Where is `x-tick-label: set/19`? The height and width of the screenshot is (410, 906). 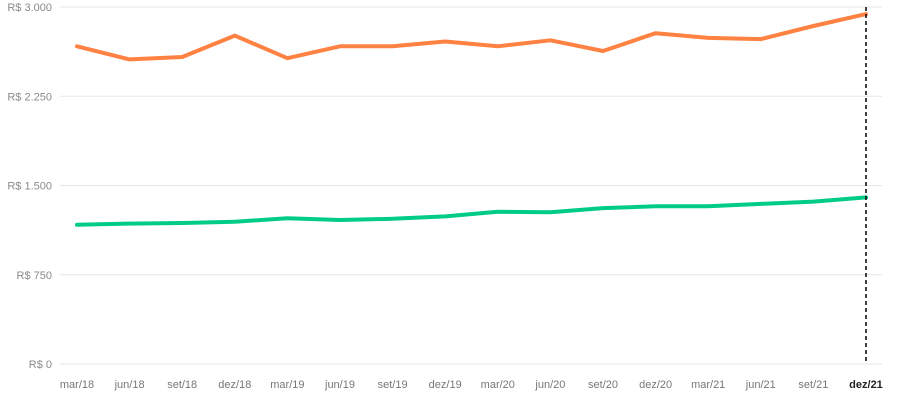
x-tick-label: set/19 is located at coordinates (393, 385).